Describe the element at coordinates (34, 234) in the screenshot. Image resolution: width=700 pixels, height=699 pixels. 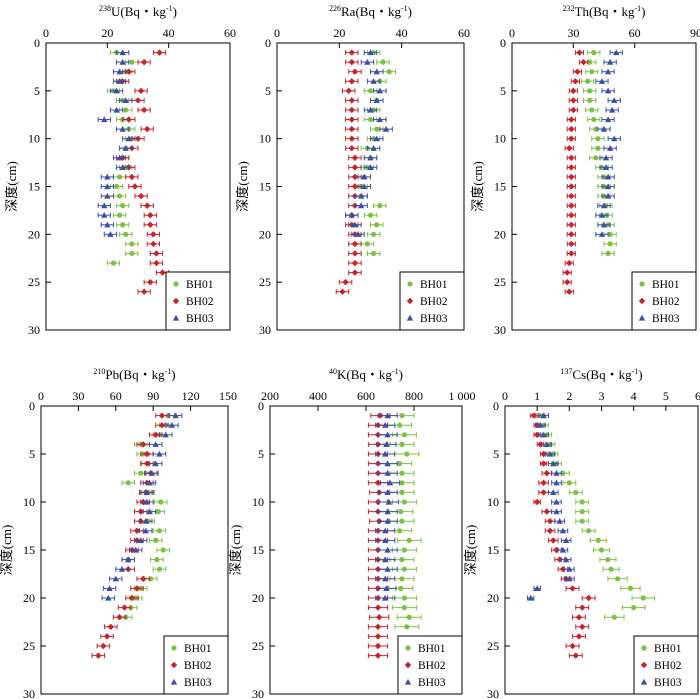
I see `y-tick-label: 20` at that location.